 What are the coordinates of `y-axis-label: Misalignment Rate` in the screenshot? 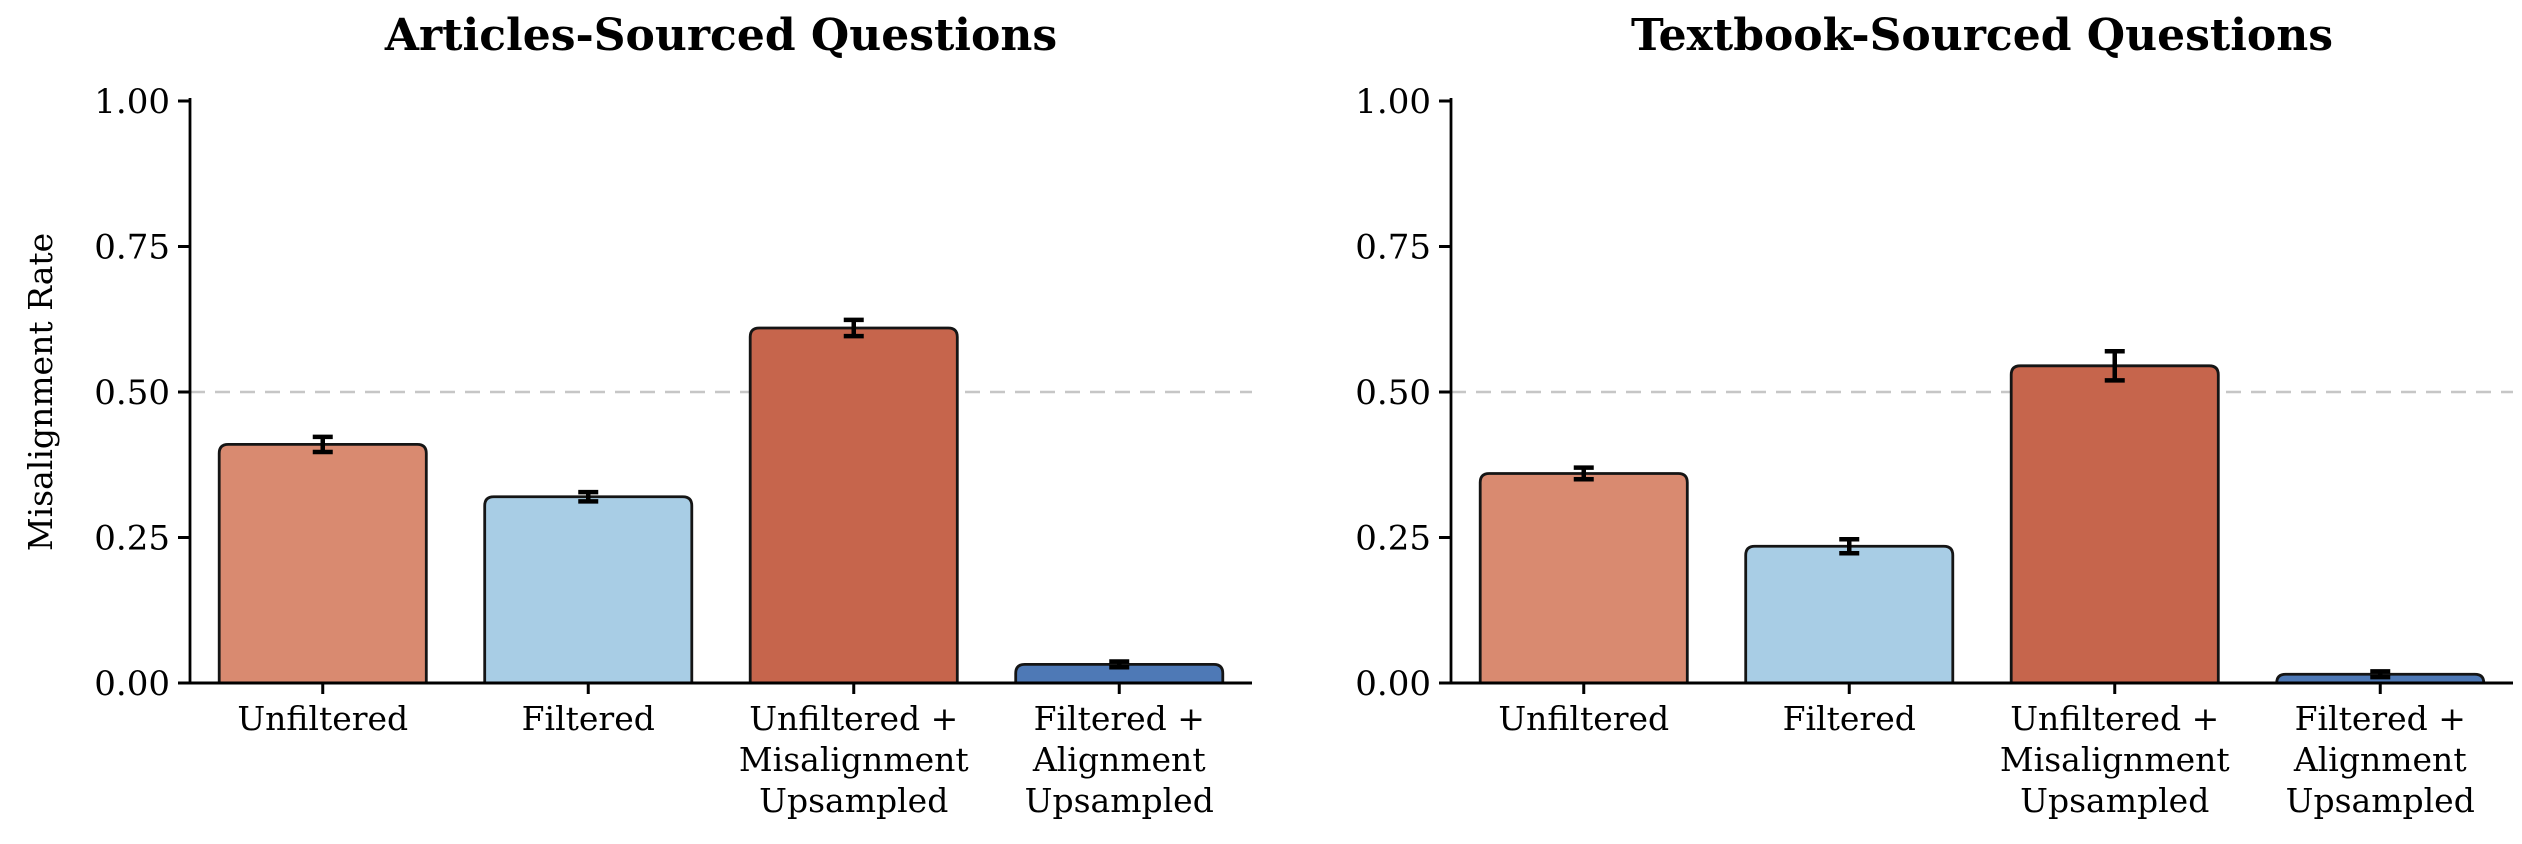 It's located at (40, 392).